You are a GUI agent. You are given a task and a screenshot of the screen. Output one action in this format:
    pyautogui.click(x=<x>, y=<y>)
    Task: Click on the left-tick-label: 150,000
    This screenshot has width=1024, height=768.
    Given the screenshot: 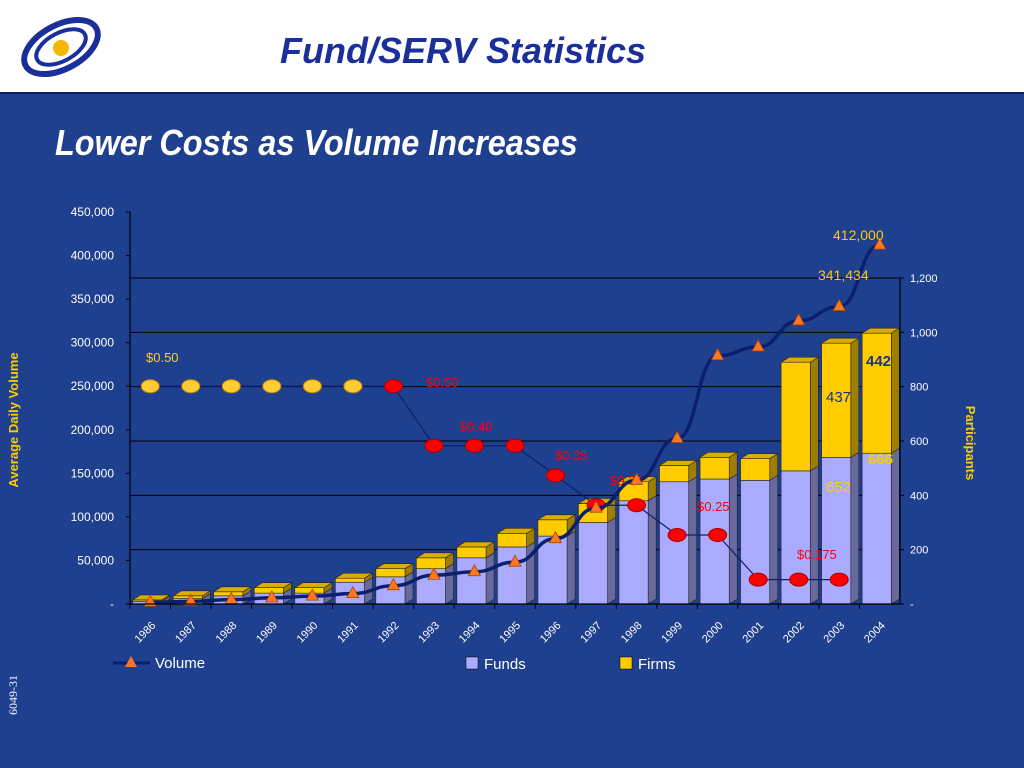 What is the action you would take?
    pyautogui.click(x=93, y=473)
    